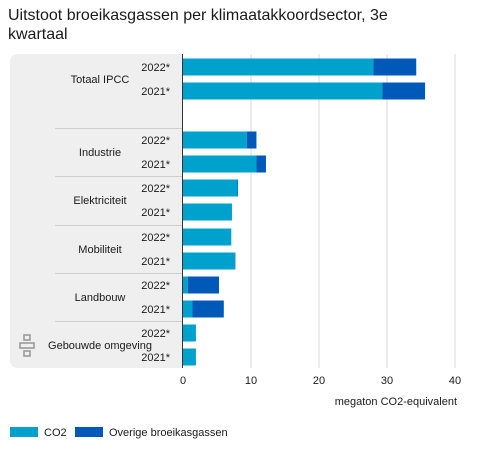 The image size is (491, 450). Describe the element at coordinates (183, 381) in the screenshot. I see `x-tick-label-0: 0` at that location.